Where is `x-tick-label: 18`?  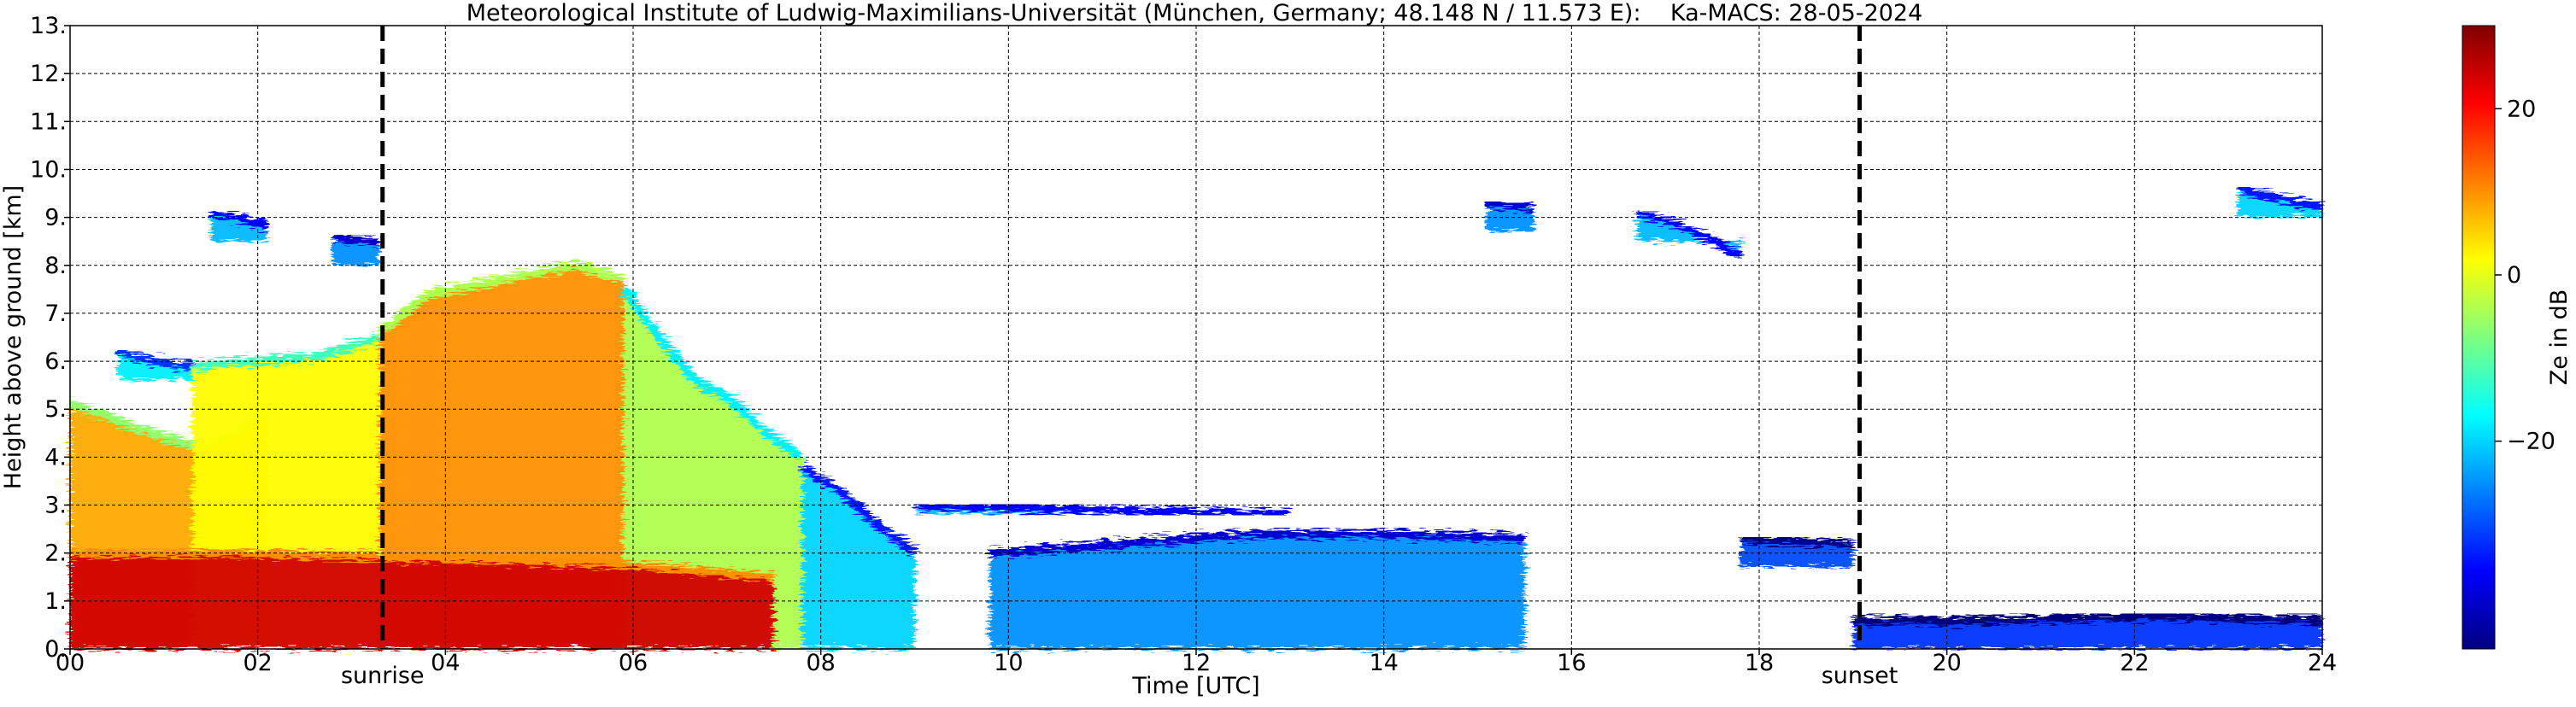 x-tick-label: 18 is located at coordinates (1759, 663).